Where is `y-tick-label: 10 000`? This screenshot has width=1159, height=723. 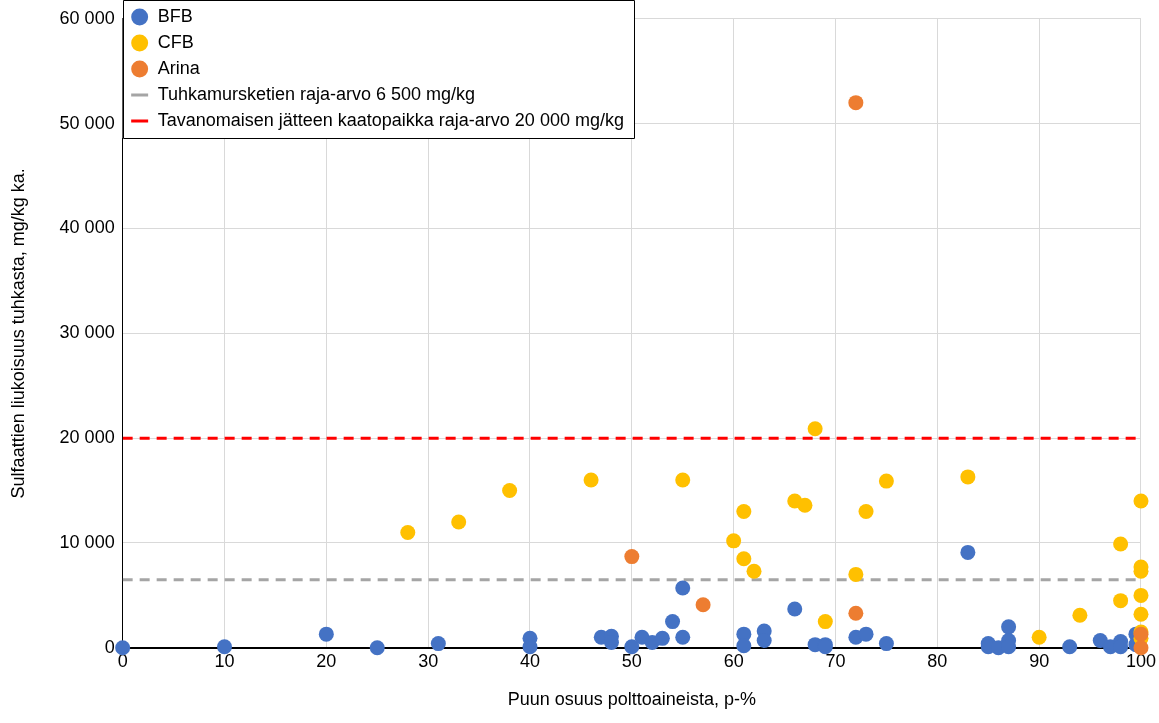
y-tick-label: 10 000 is located at coordinates (87, 541).